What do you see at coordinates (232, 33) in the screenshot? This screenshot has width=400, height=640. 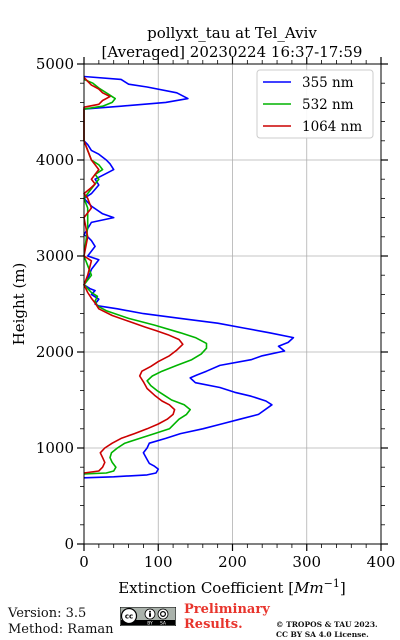 I see `chart-title-line-1: pollyxt_tau at Tel_Aviv` at bounding box center [232, 33].